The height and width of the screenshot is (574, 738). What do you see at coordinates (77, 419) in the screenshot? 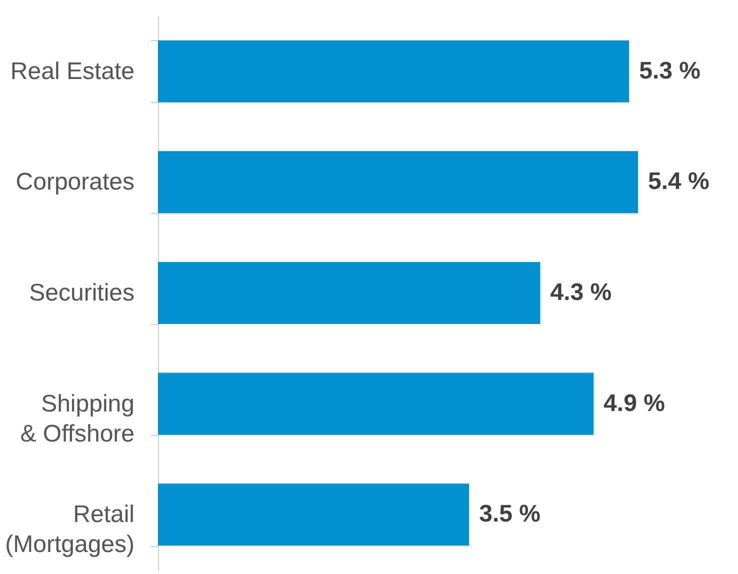
I see `y-tick-label: Shipping & Offshore` at bounding box center [77, 419].